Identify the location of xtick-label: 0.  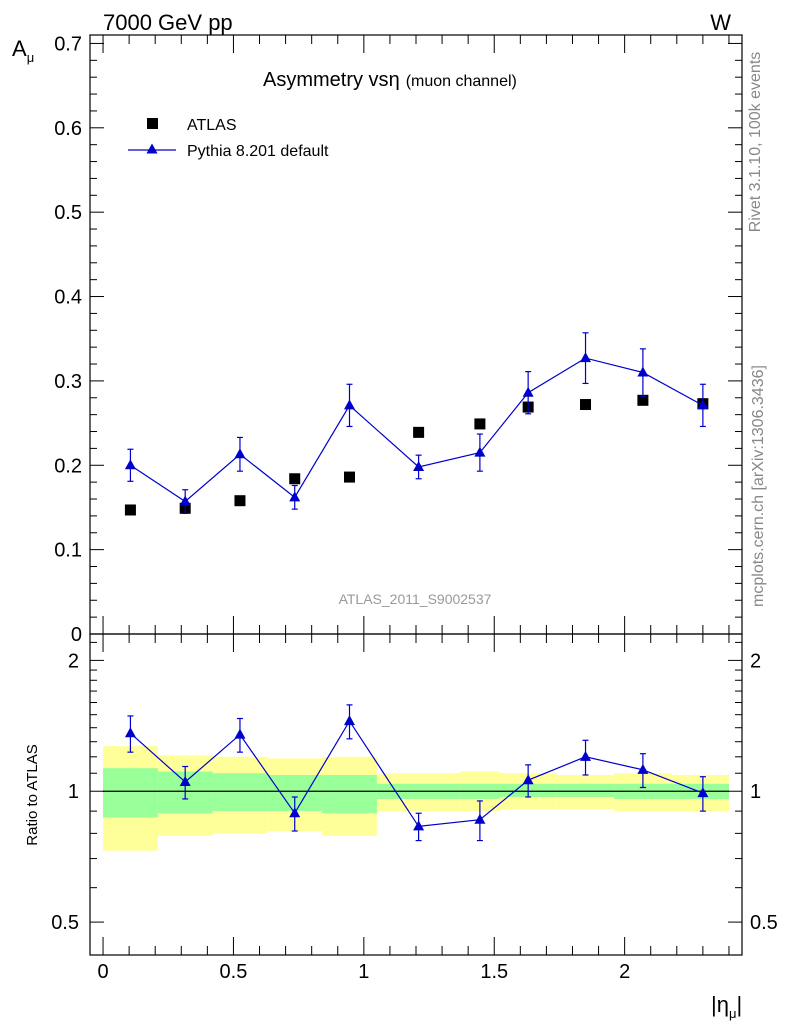
(102, 972).